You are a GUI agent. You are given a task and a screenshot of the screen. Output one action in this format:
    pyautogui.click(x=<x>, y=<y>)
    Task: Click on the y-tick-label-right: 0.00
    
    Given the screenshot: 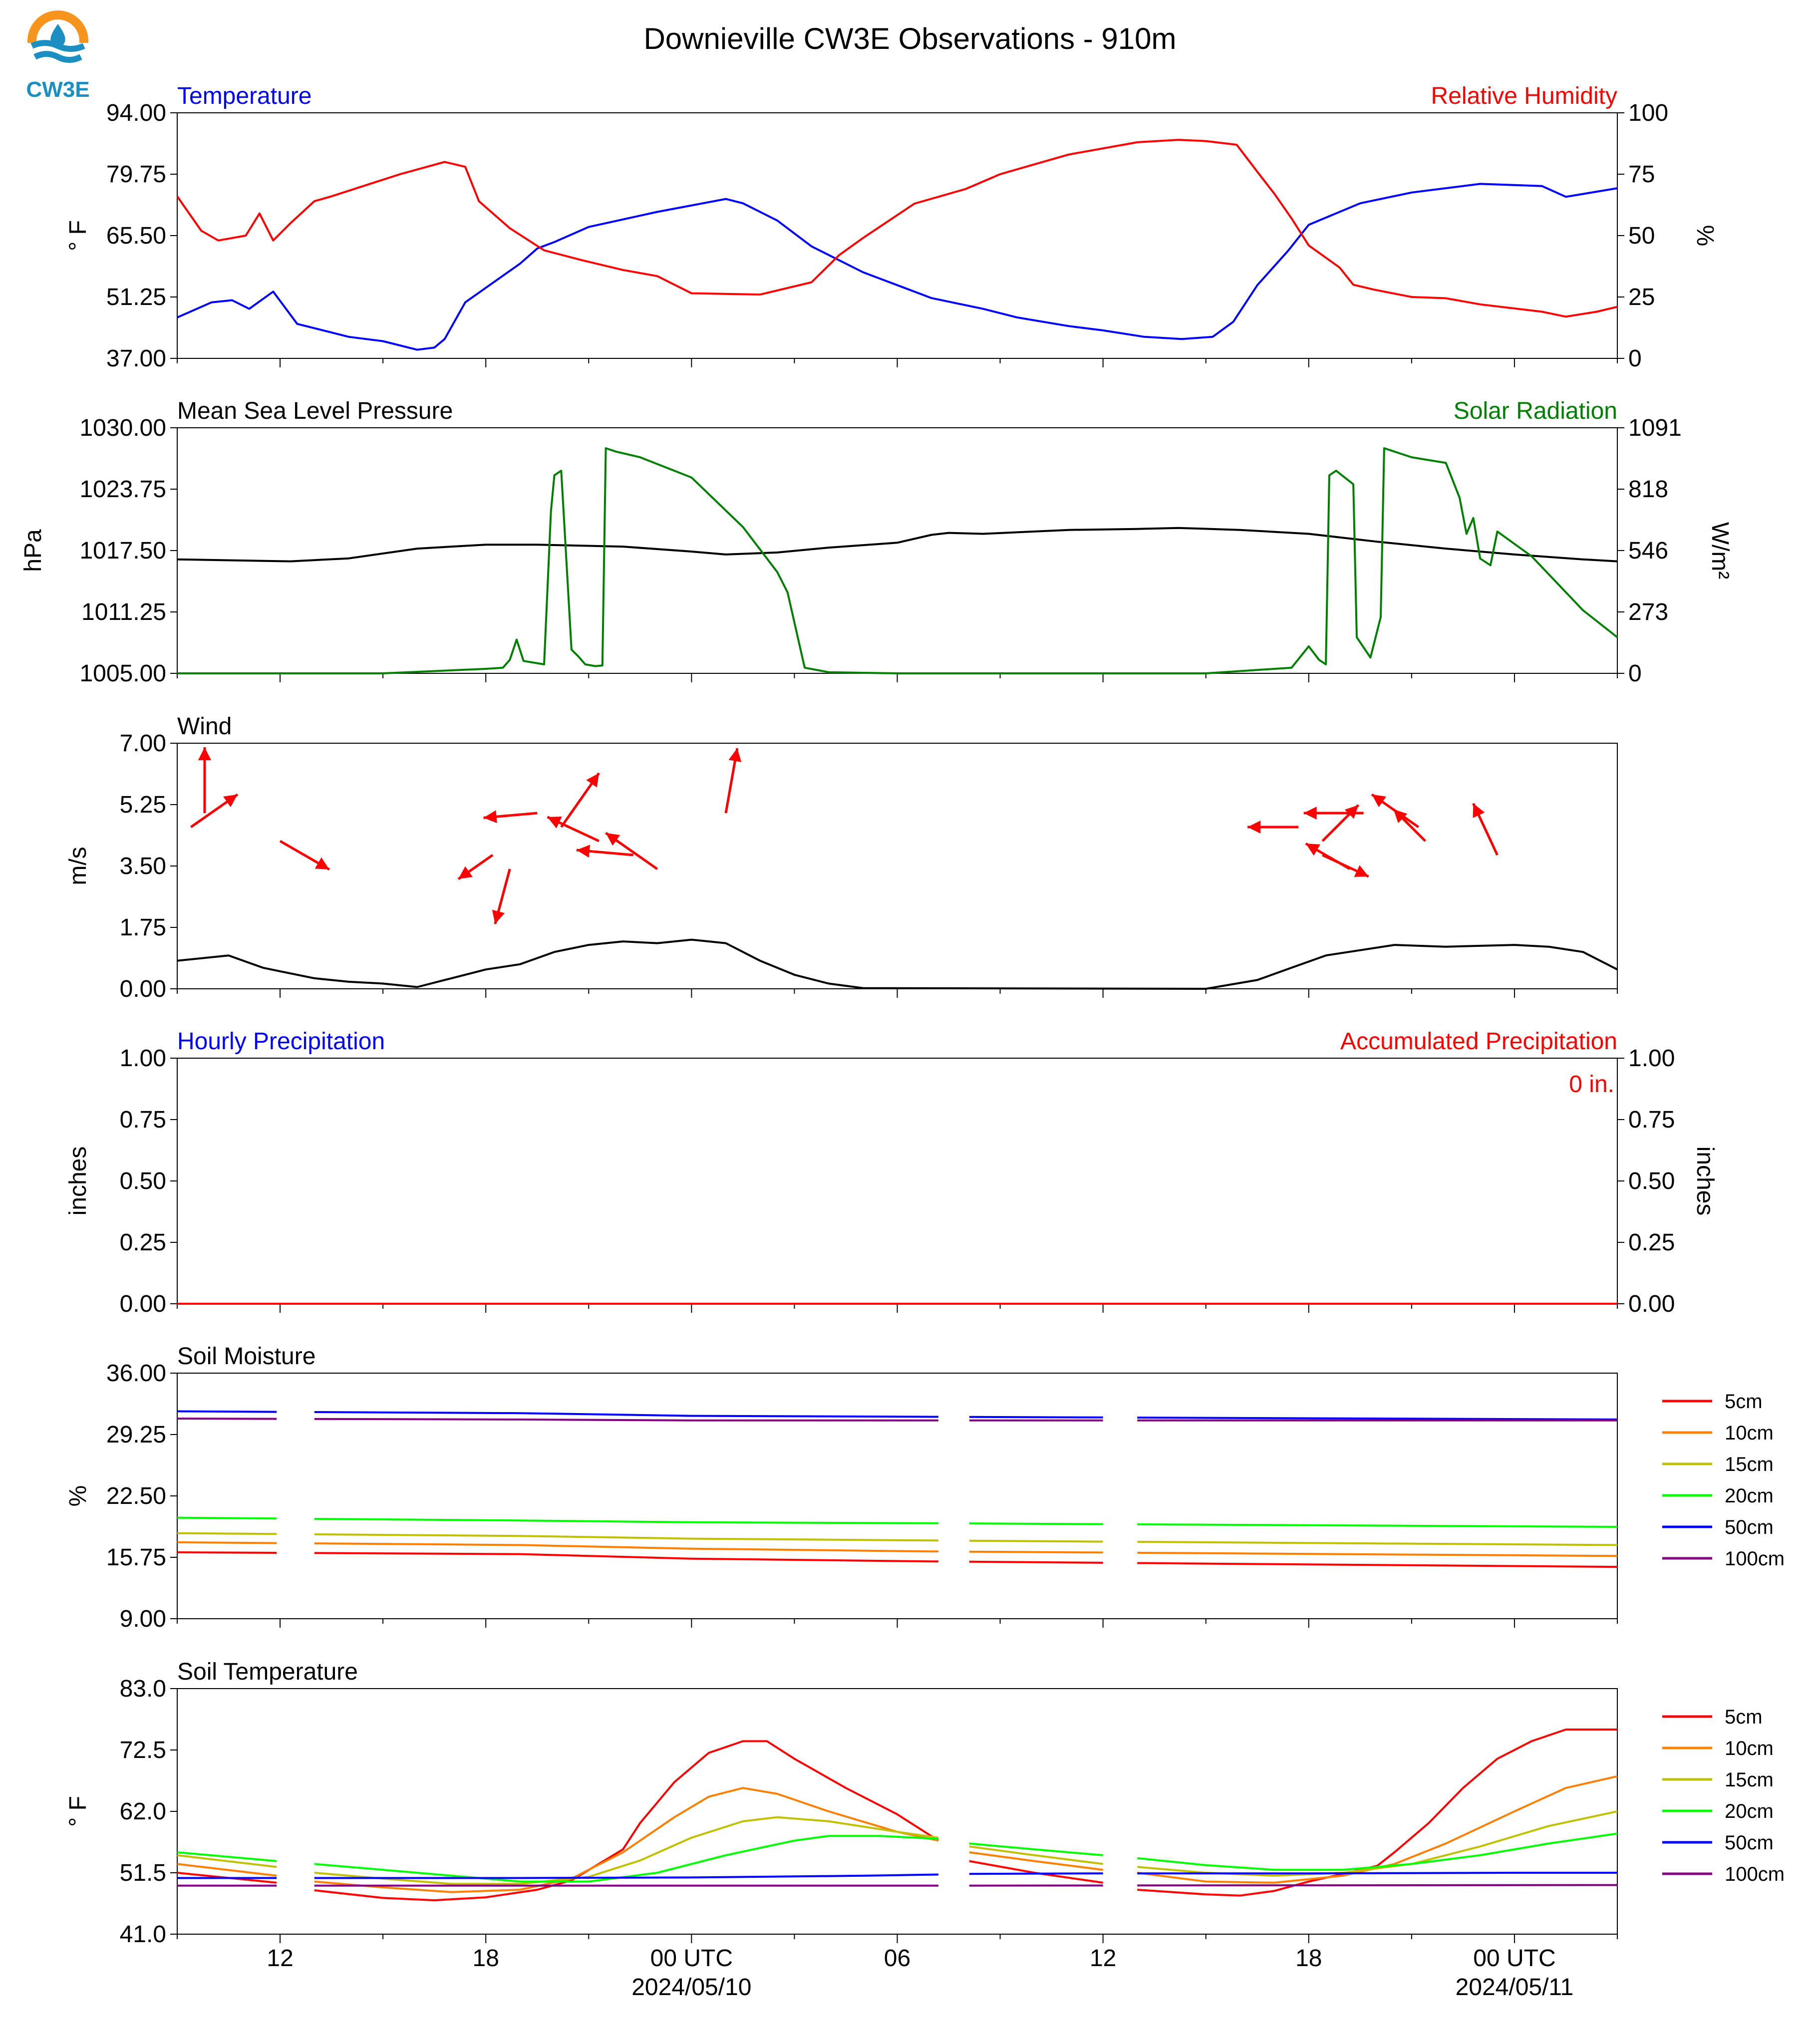 What is the action you would take?
    pyautogui.click(x=1651, y=1304)
    